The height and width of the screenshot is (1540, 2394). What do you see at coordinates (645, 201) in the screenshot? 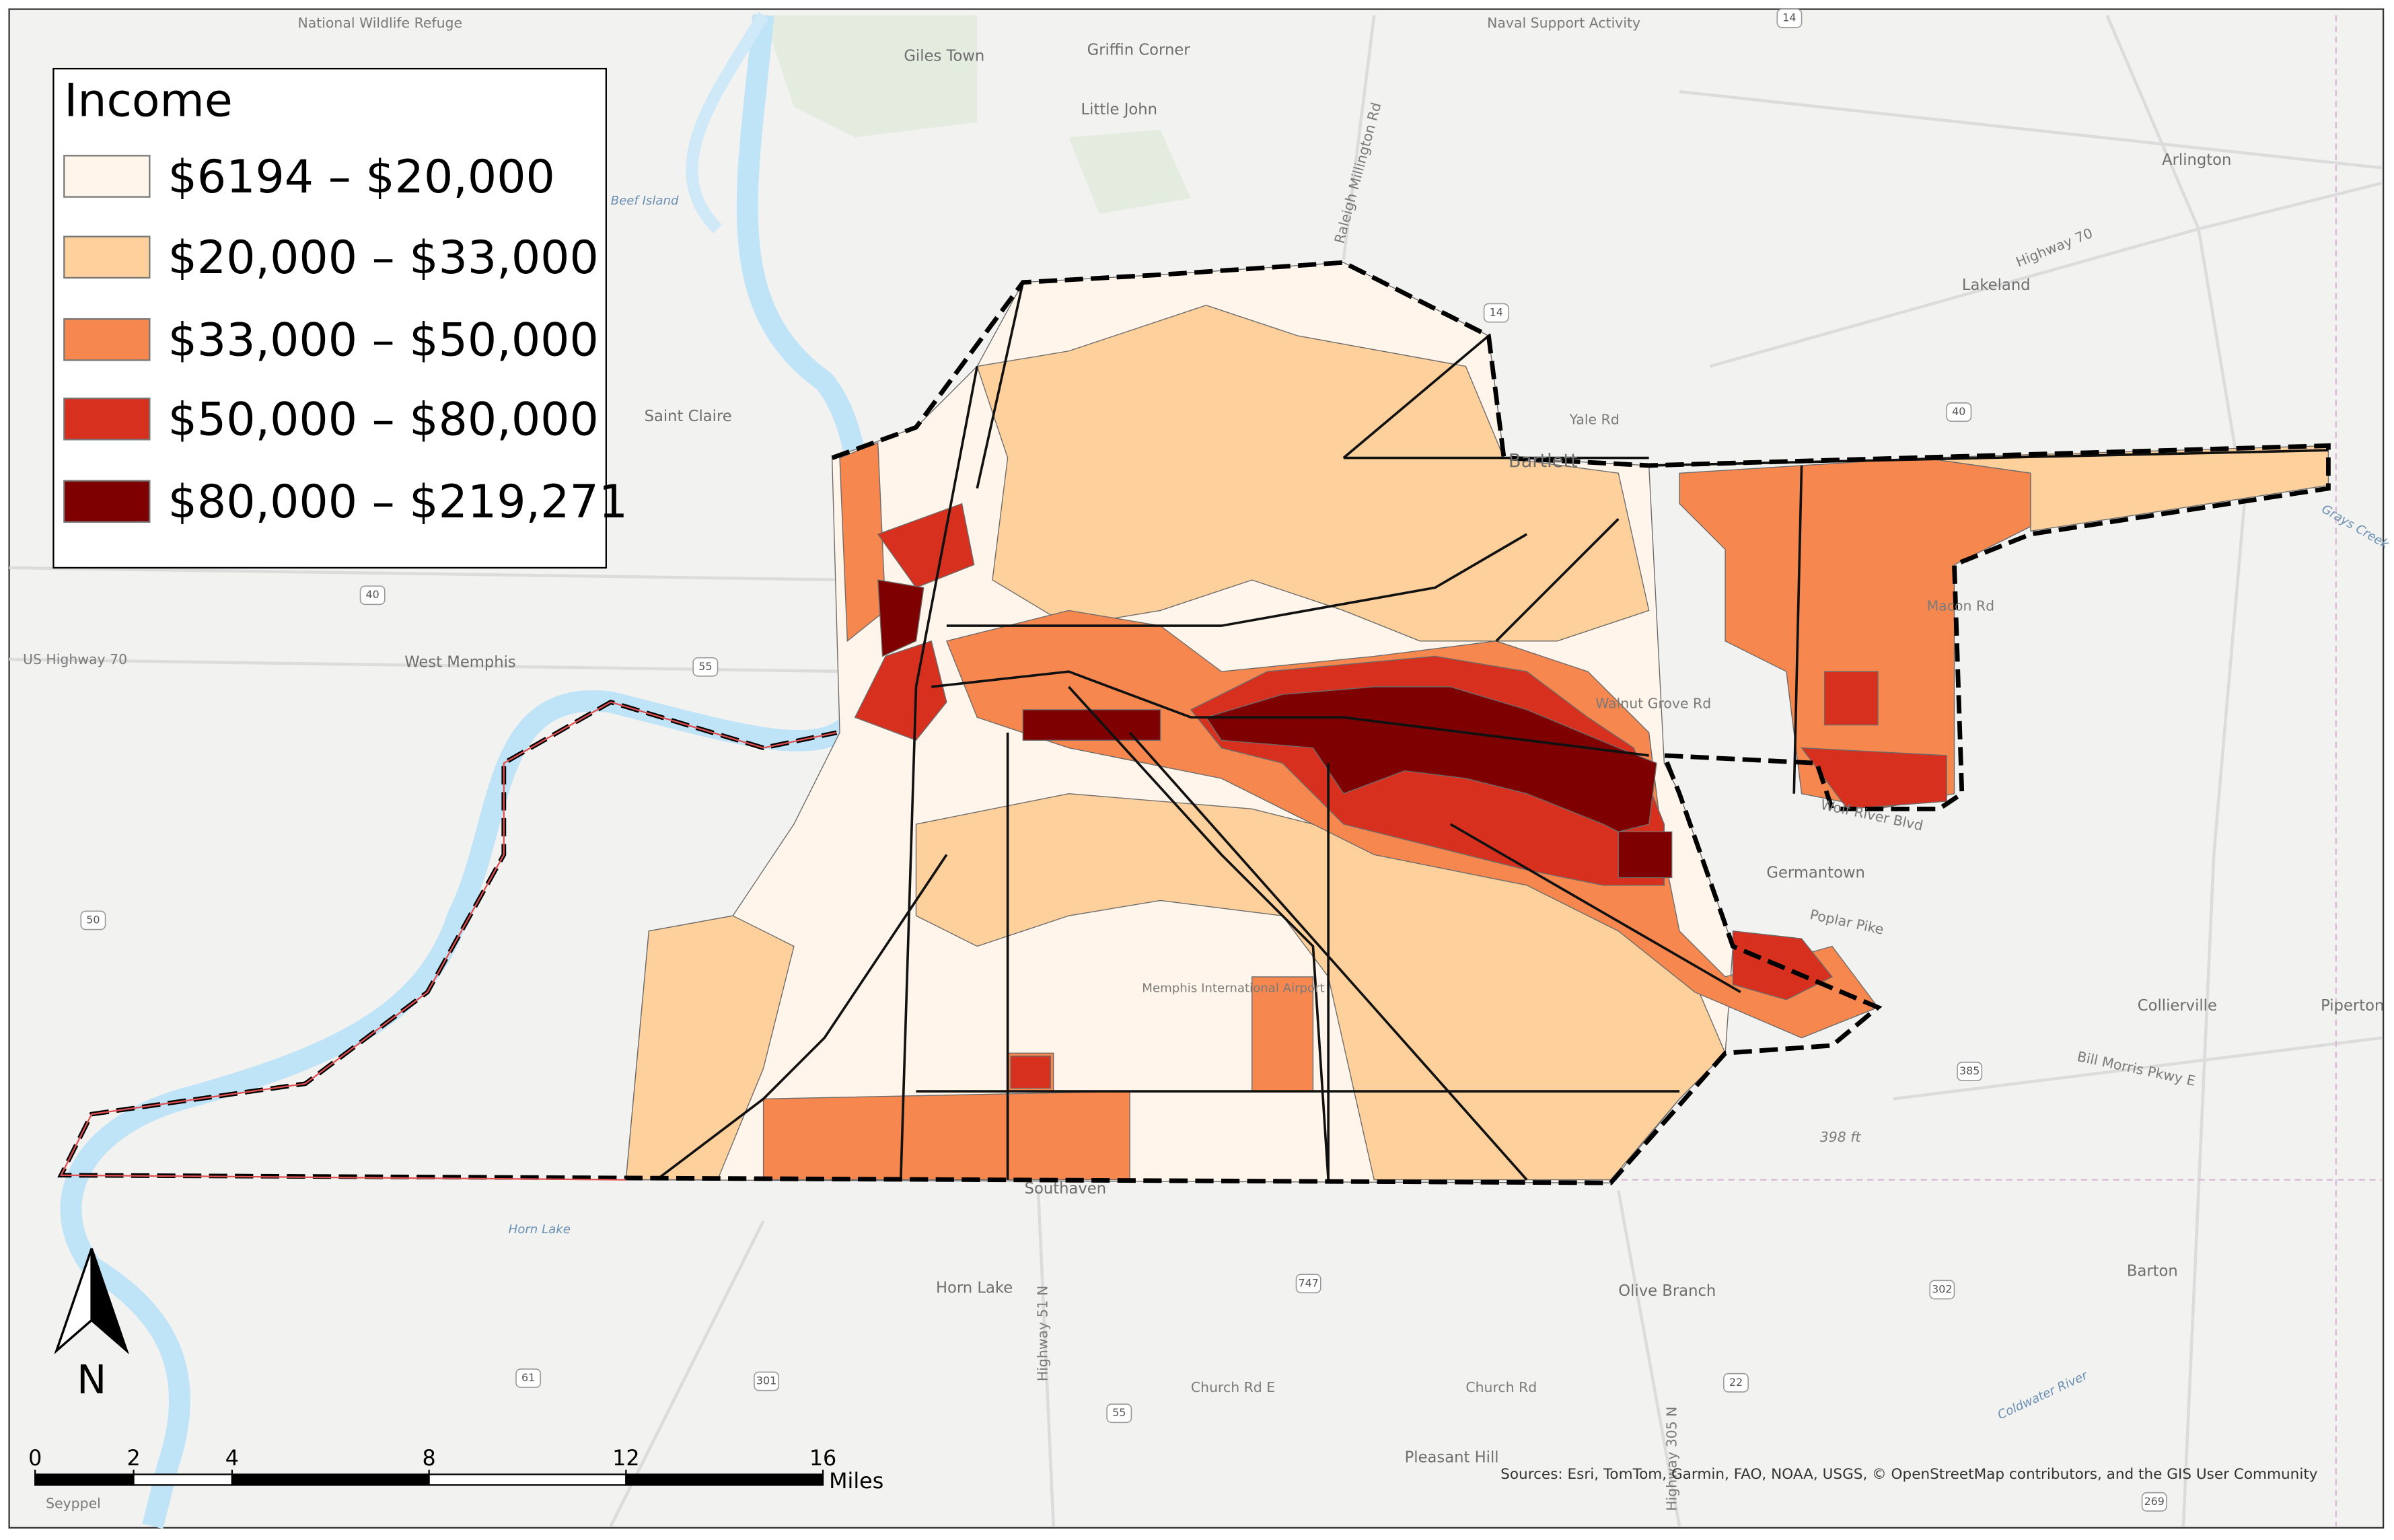
I see `place-label: Beef Island` at bounding box center [645, 201].